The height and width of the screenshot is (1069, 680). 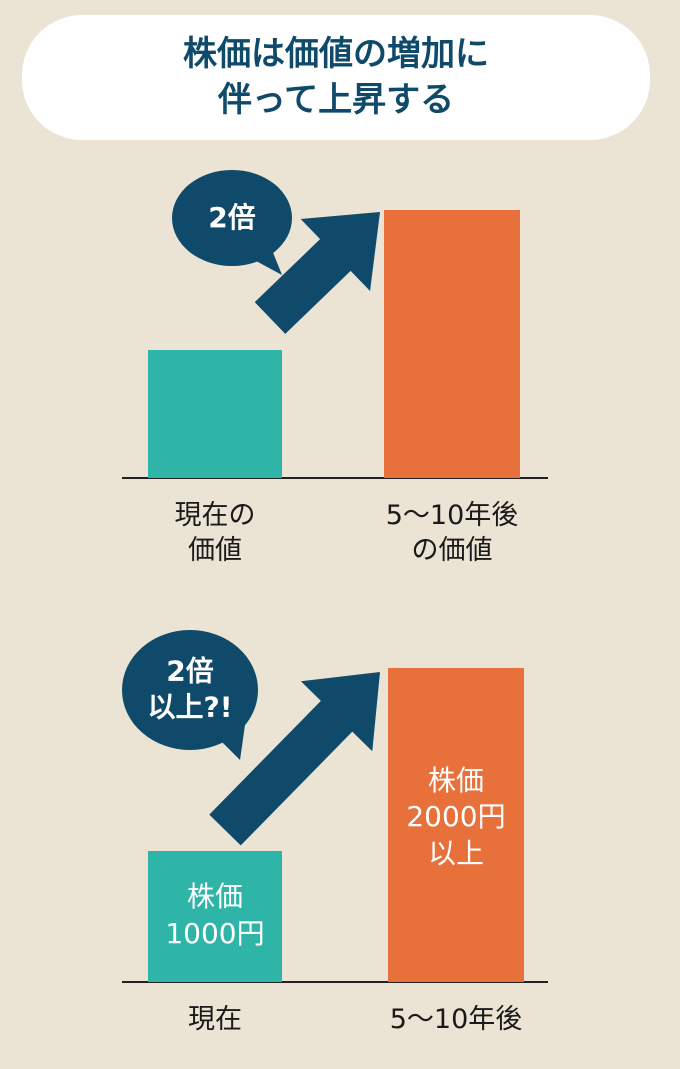 What do you see at coordinates (452, 533) in the screenshot?
I see `category-label: 5〜10年後 の価値` at bounding box center [452, 533].